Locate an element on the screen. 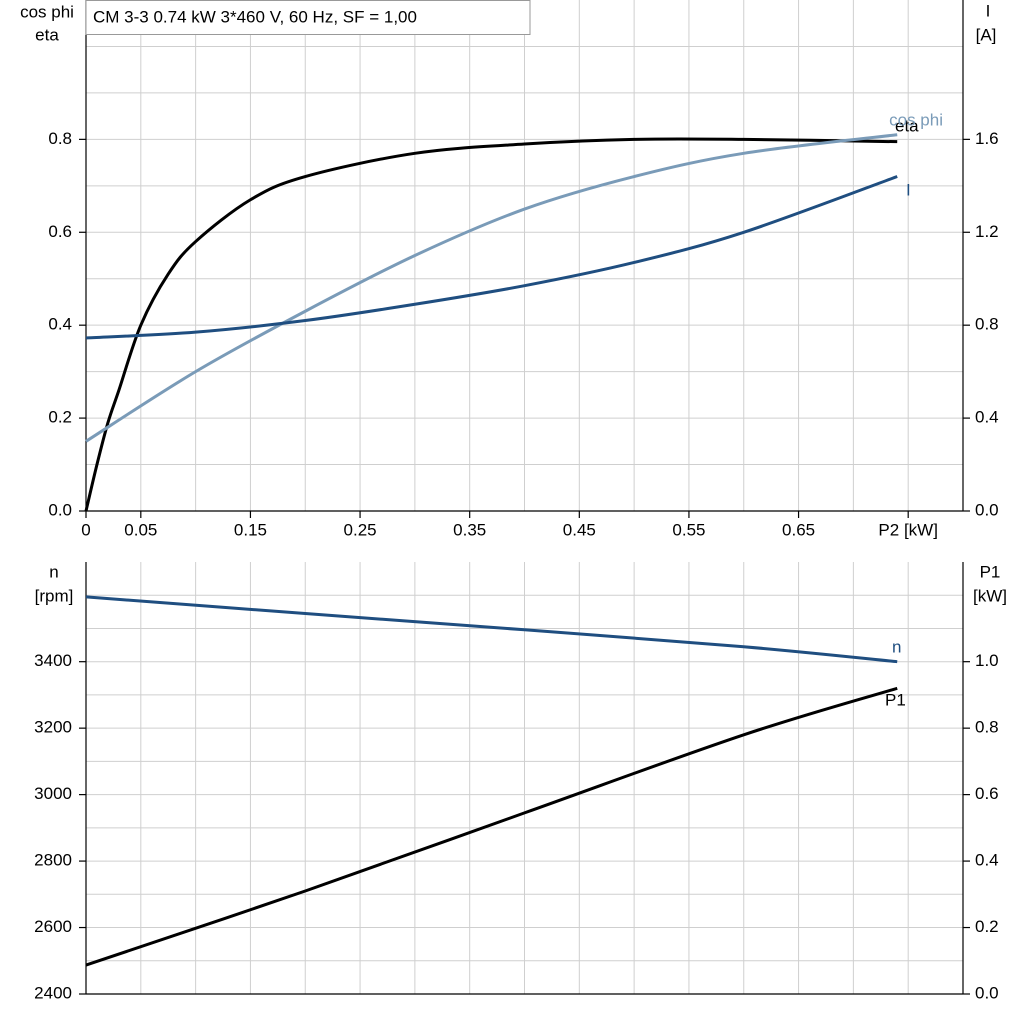 The height and width of the screenshot is (1029, 1024). chart-title: CM 3-3 0.74 kW 3*460 V, 60 Hz, SF = 1,00 is located at coordinates (255, 16).